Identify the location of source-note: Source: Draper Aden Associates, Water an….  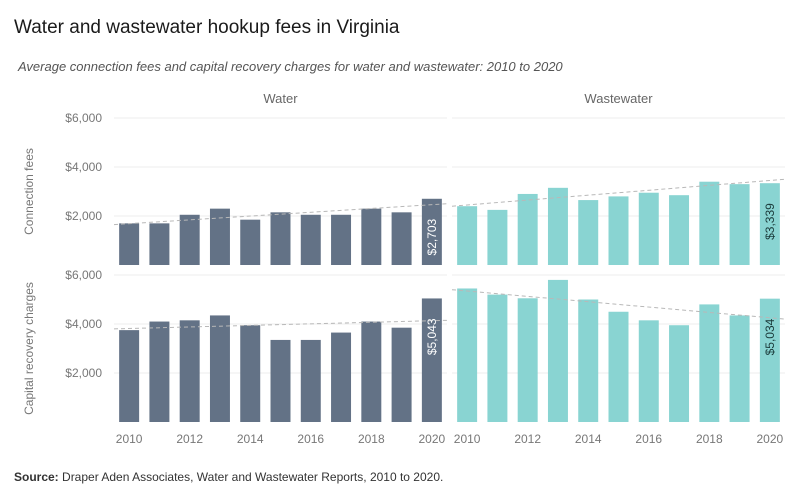
(228, 477).